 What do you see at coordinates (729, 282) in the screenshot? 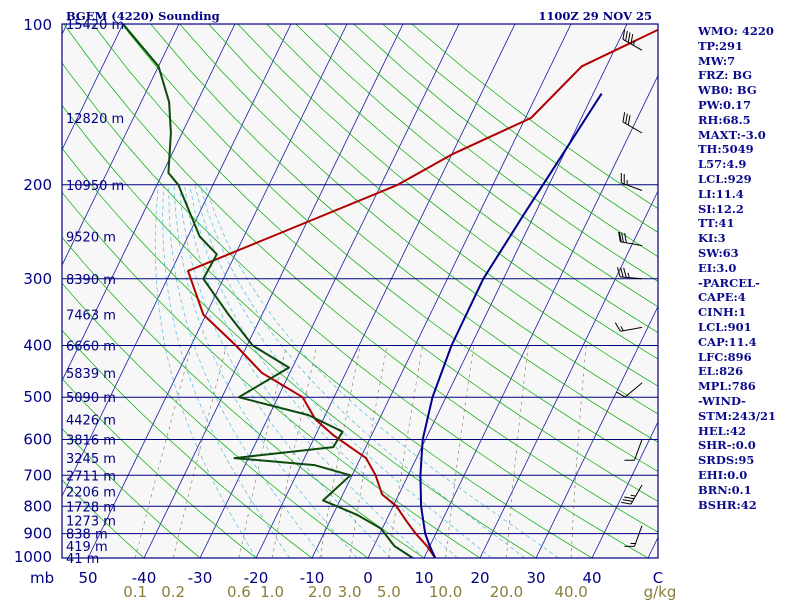
I see `index-item: -PARCEL-` at bounding box center [729, 282].